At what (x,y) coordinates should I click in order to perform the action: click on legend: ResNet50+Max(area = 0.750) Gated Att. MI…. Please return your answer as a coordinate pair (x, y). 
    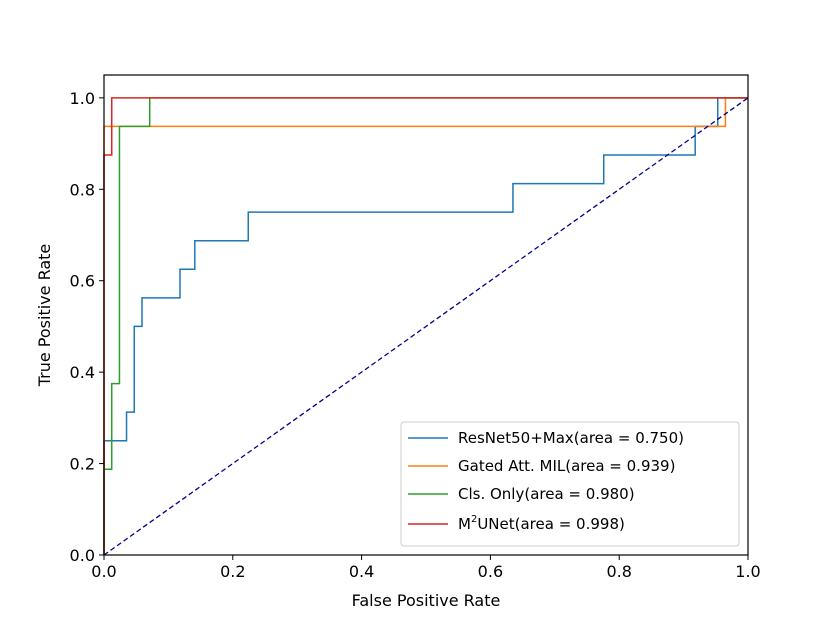
    Looking at the image, I should click on (570, 484).